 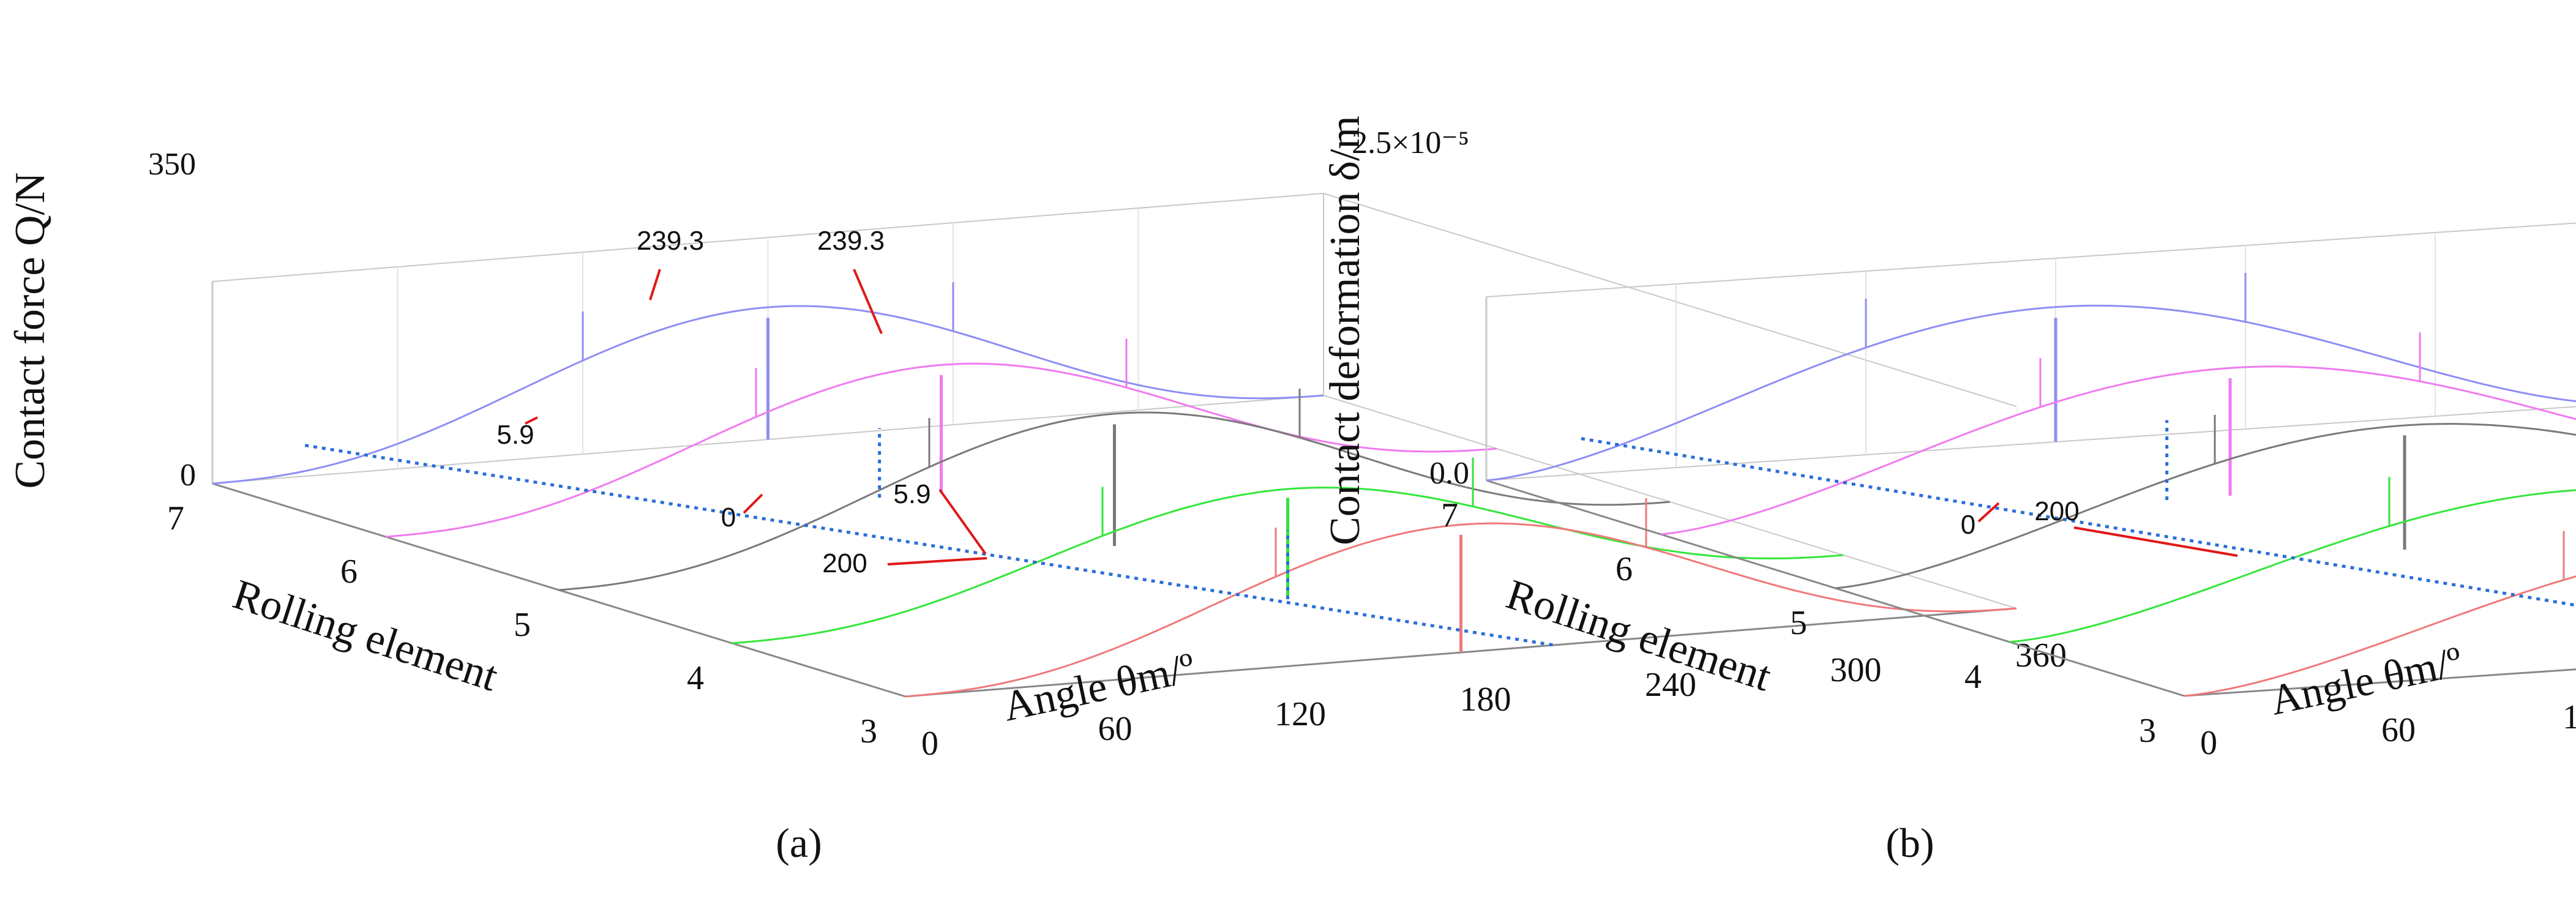 I want to click on panel-label: (a), so click(x=799, y=843).